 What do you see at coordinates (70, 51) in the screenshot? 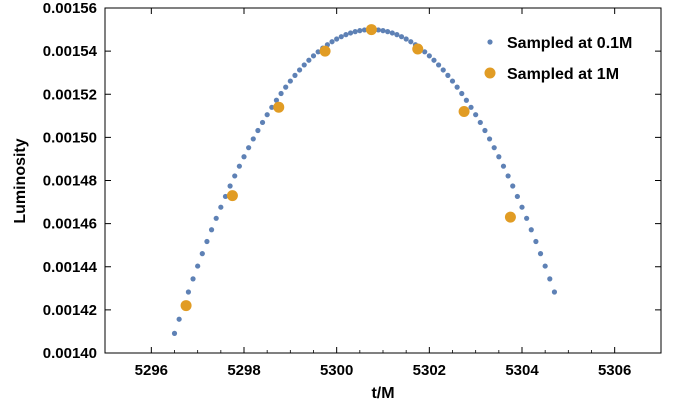
I see `y-tick-label: 0.00154` at bounding box center [70, 51].